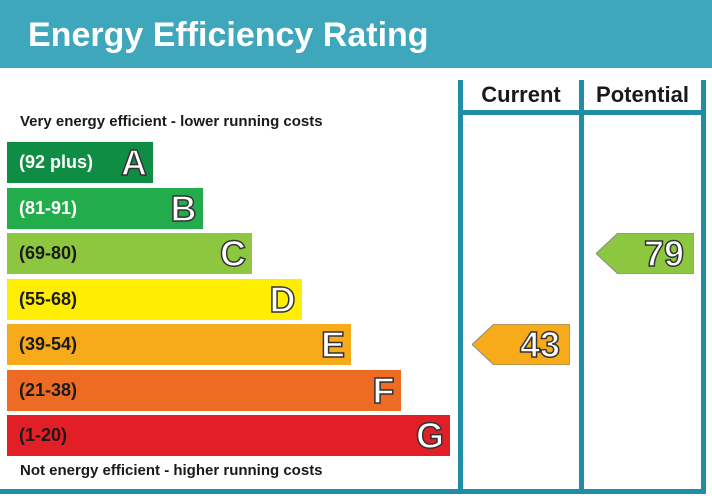  I want to click on band-letter: G, so click(430, 435).